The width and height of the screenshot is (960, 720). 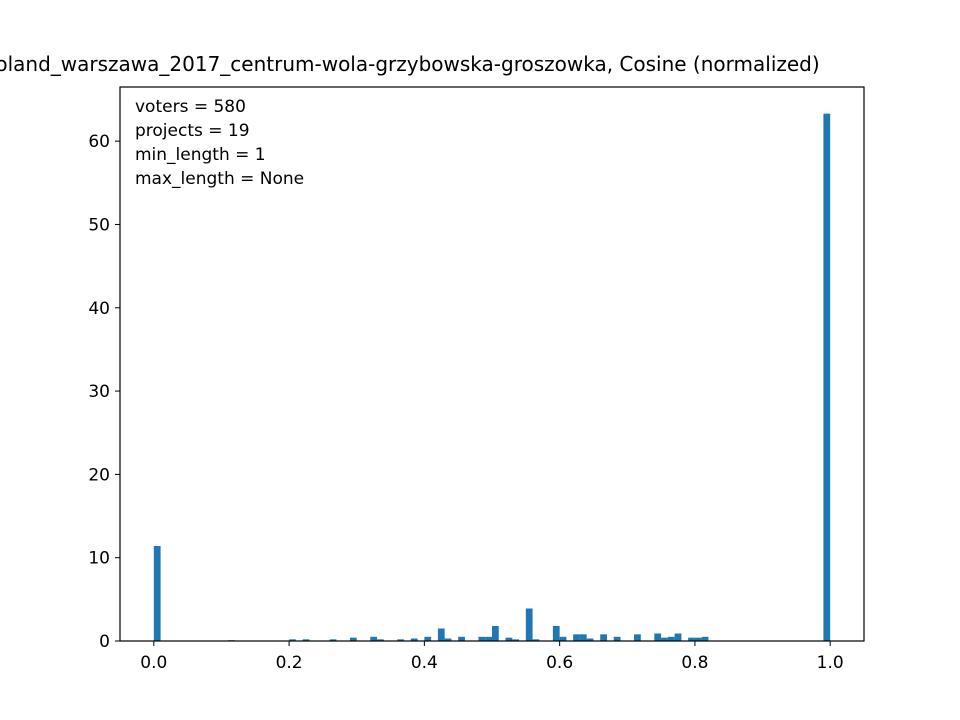 What do you see at coordinates (153, 663) in the screenshot?
I see `x-tick-label: 0.0` at bounding box center [153, 663].